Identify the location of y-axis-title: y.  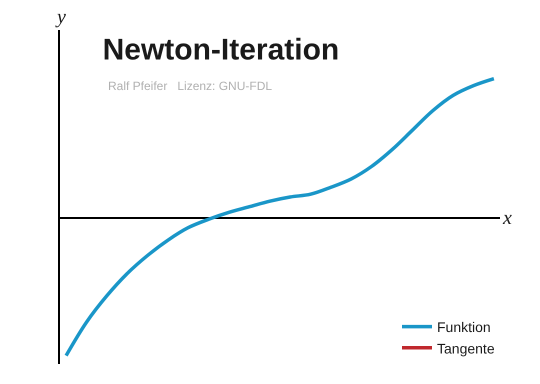
(60, 17).